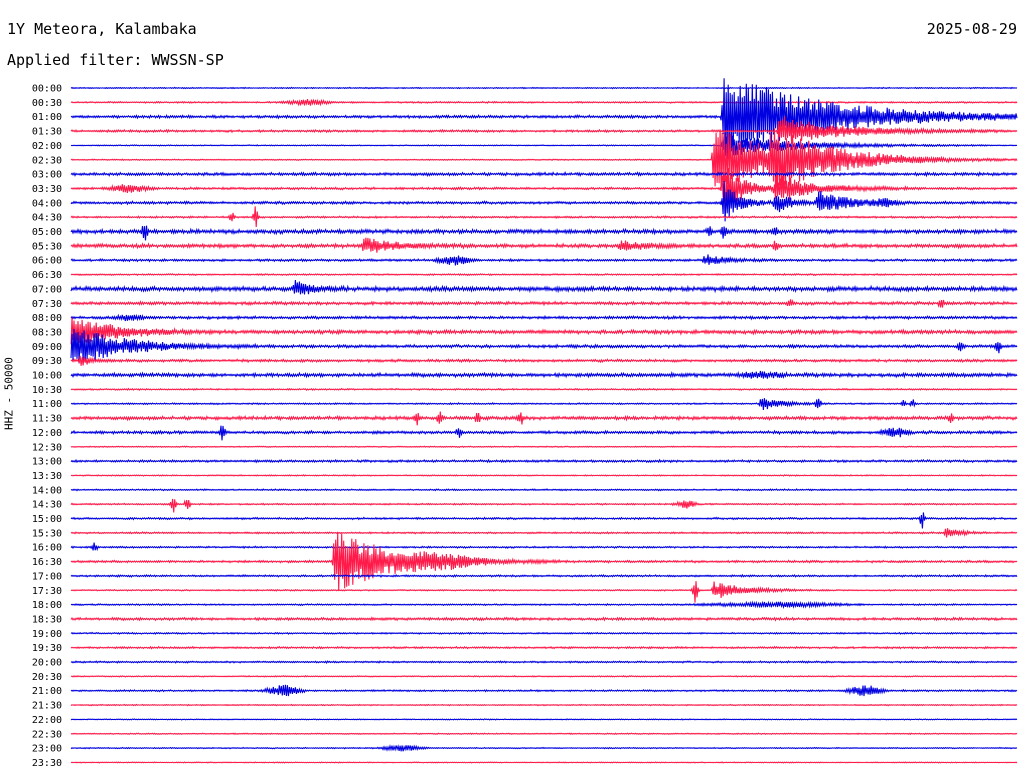  I want to click on time-label: 02:00, so click(47, 146).